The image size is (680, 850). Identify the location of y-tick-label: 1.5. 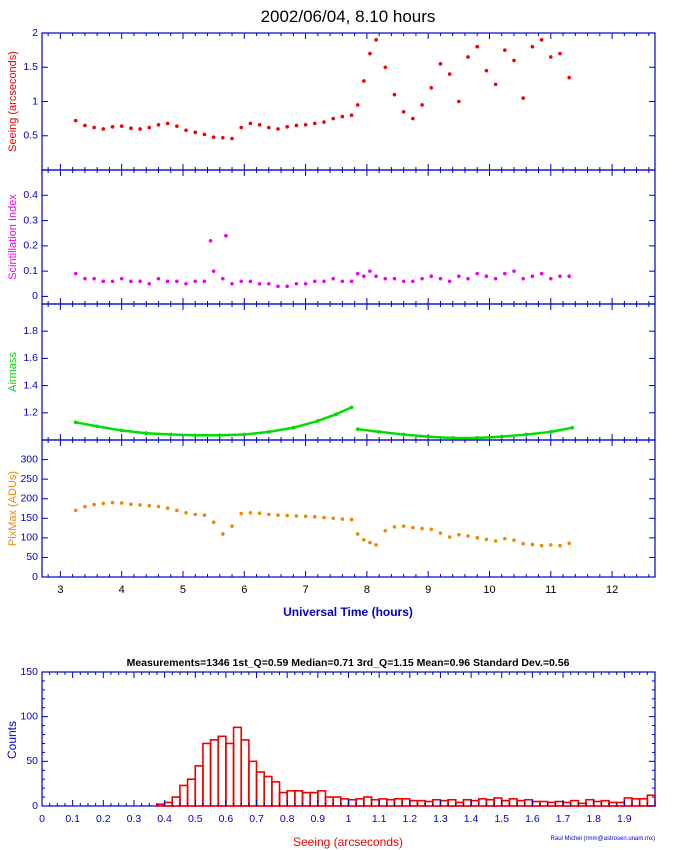
(30, 67).